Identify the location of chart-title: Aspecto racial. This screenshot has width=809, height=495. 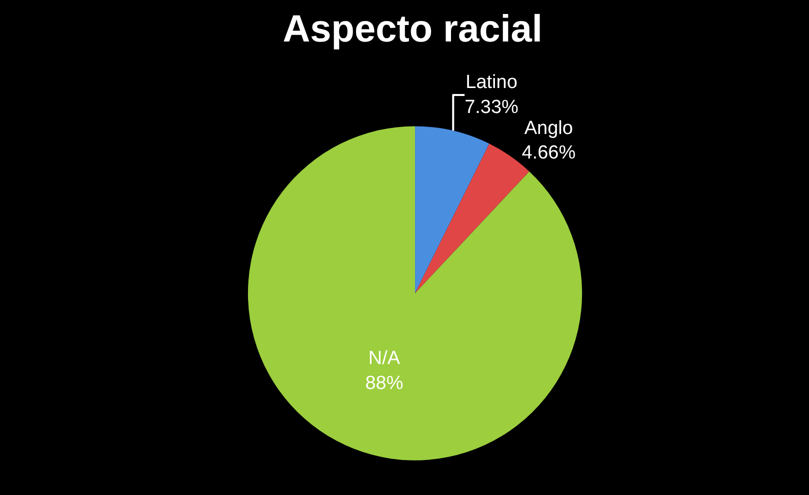
(412, 29).